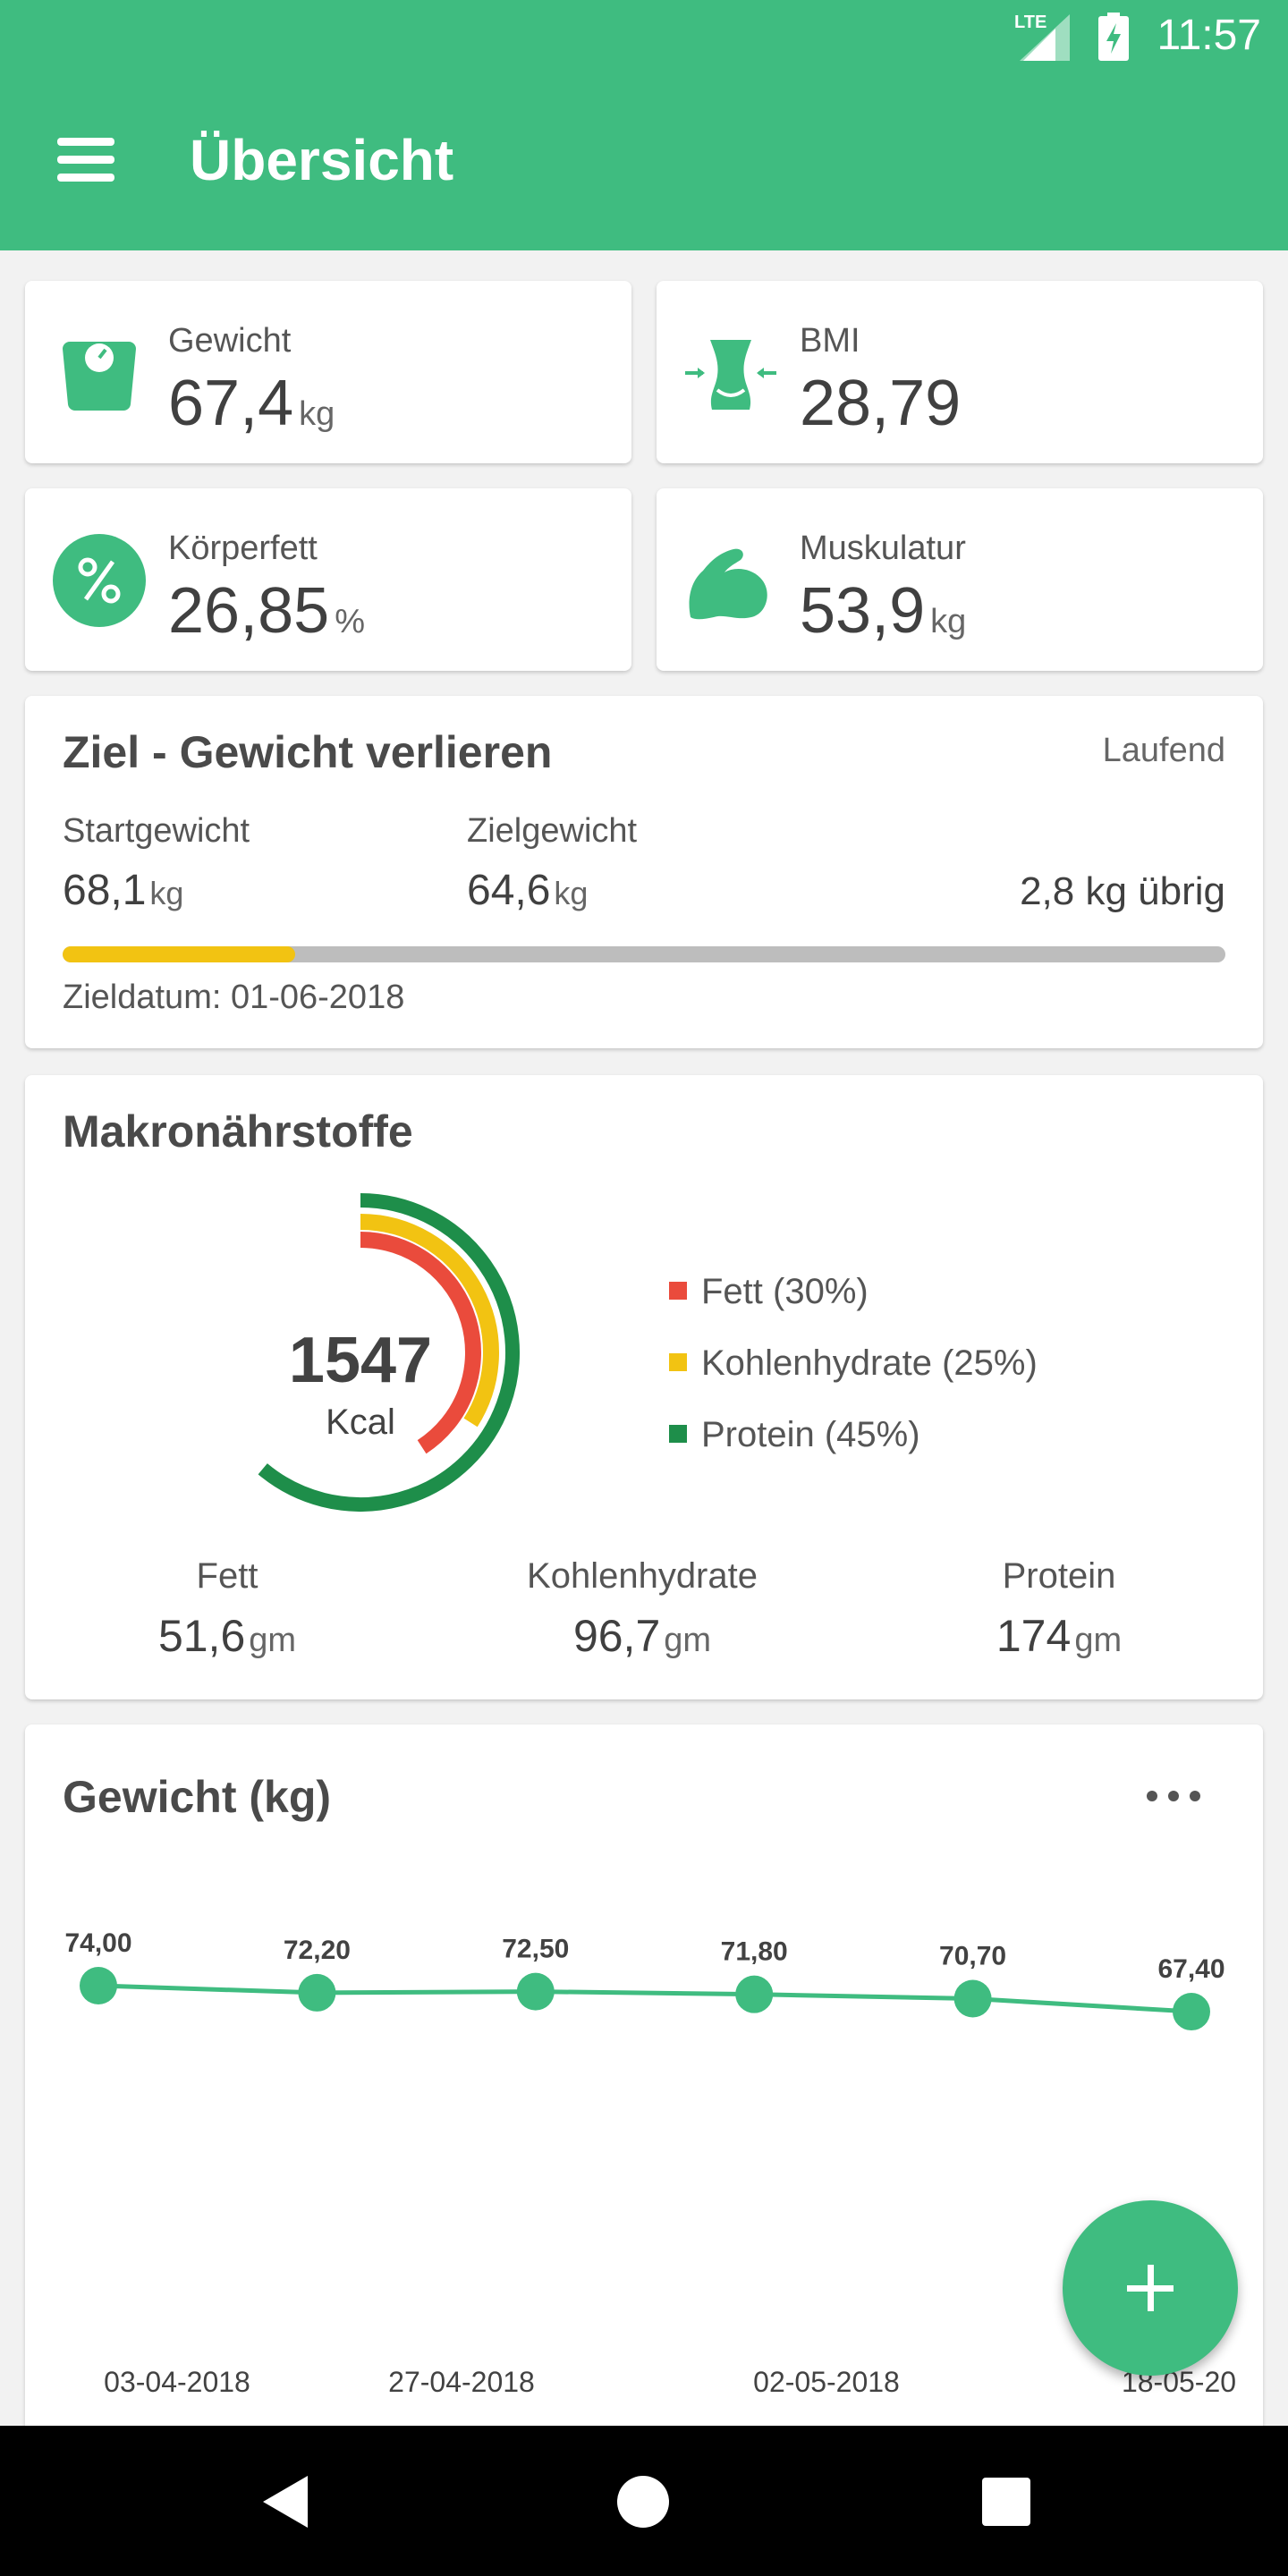 The image size is (1288, 2576). Describe the element at coordinates (644, 1998) in the screenshot. I see `weight-series-line` at that location.